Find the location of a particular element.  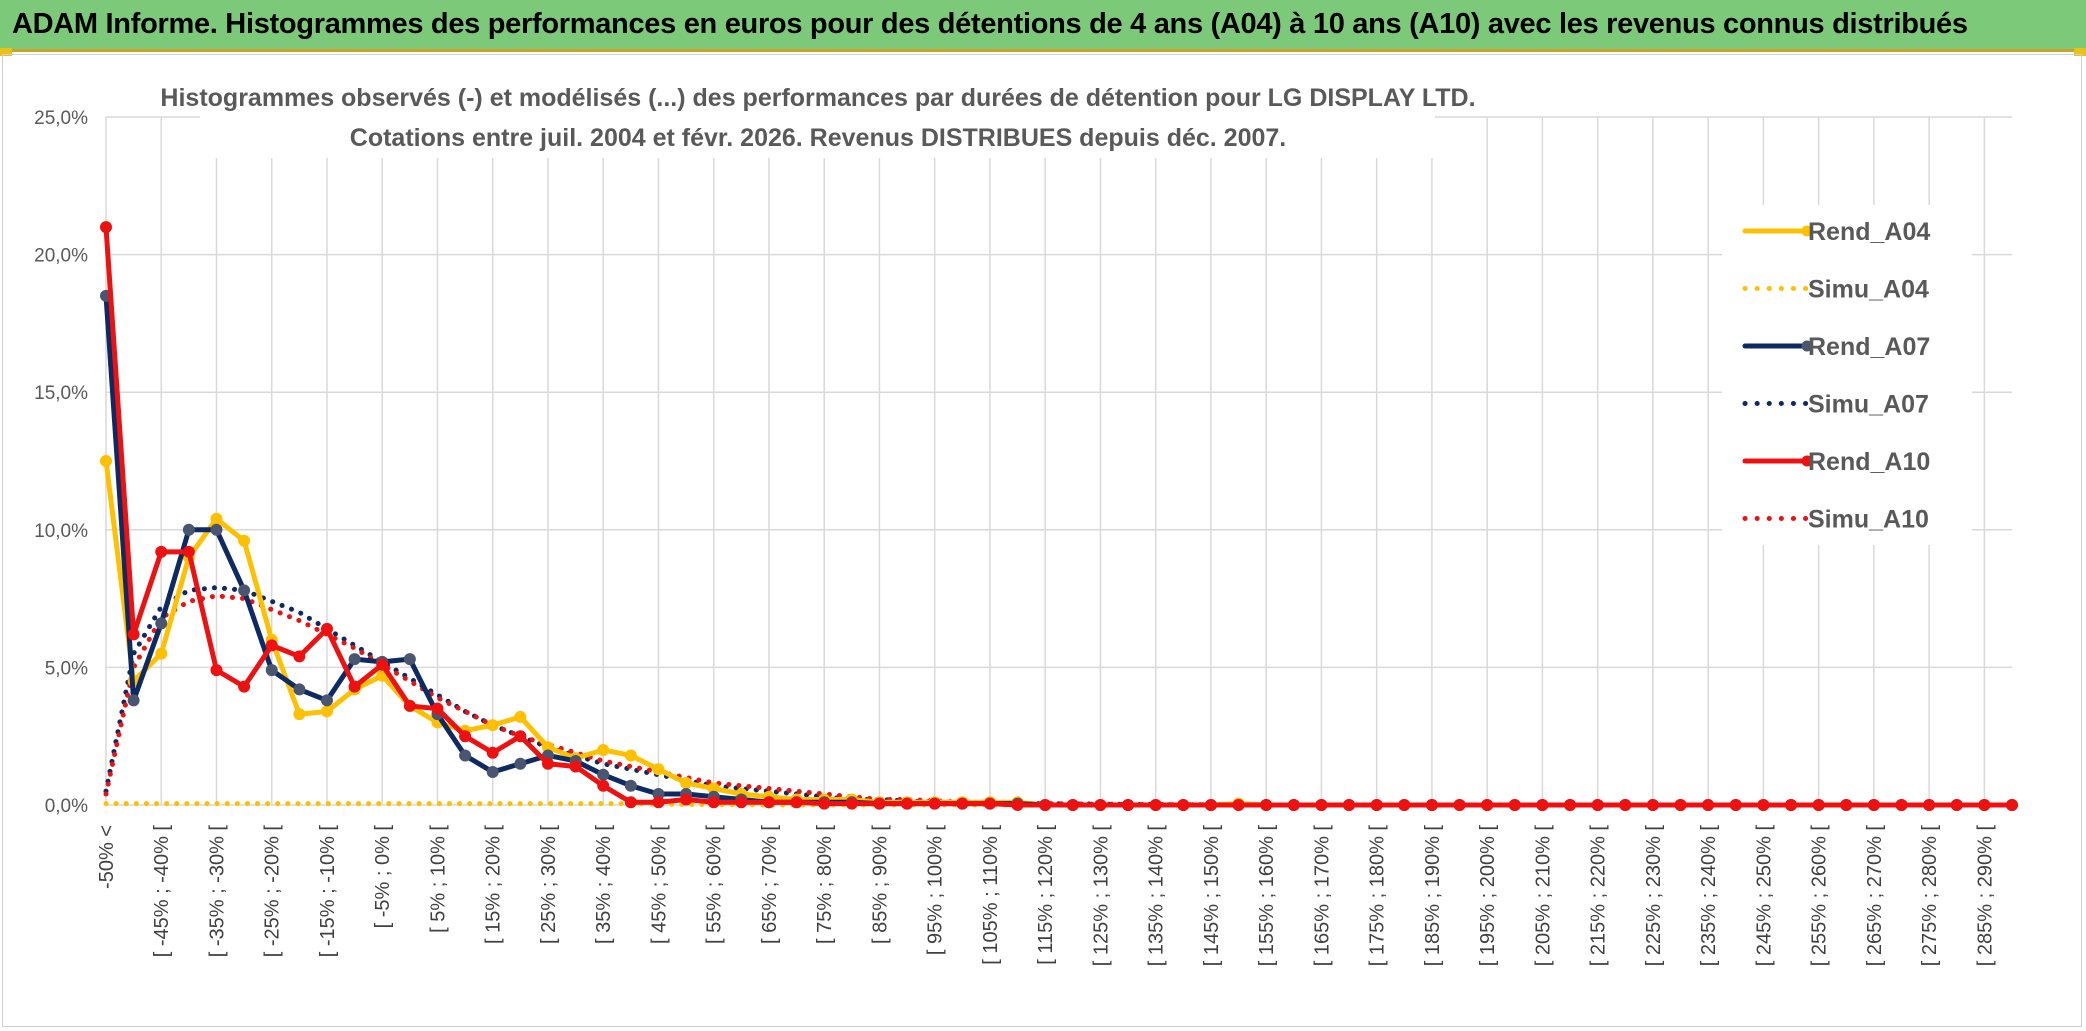

frame-corner-right is located at coordinates (2080, 52).